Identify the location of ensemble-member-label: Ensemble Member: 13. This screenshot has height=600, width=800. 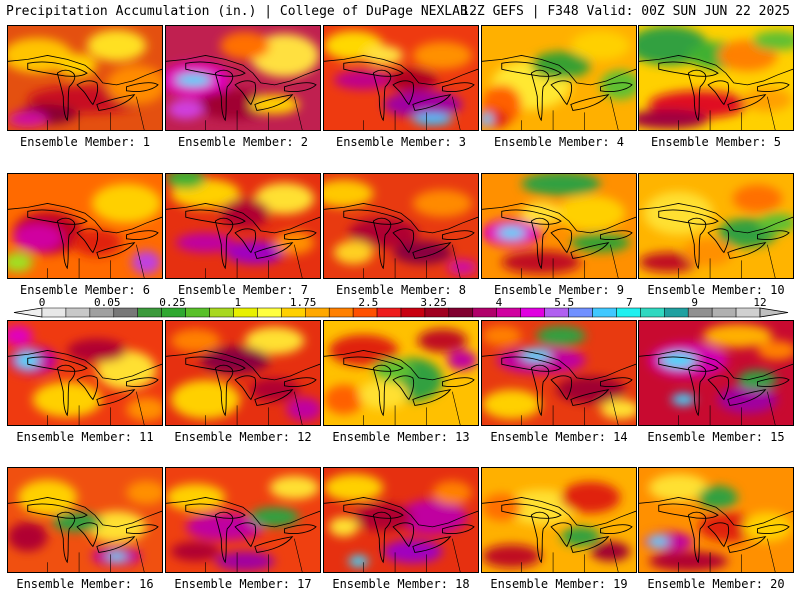
(401, 437).